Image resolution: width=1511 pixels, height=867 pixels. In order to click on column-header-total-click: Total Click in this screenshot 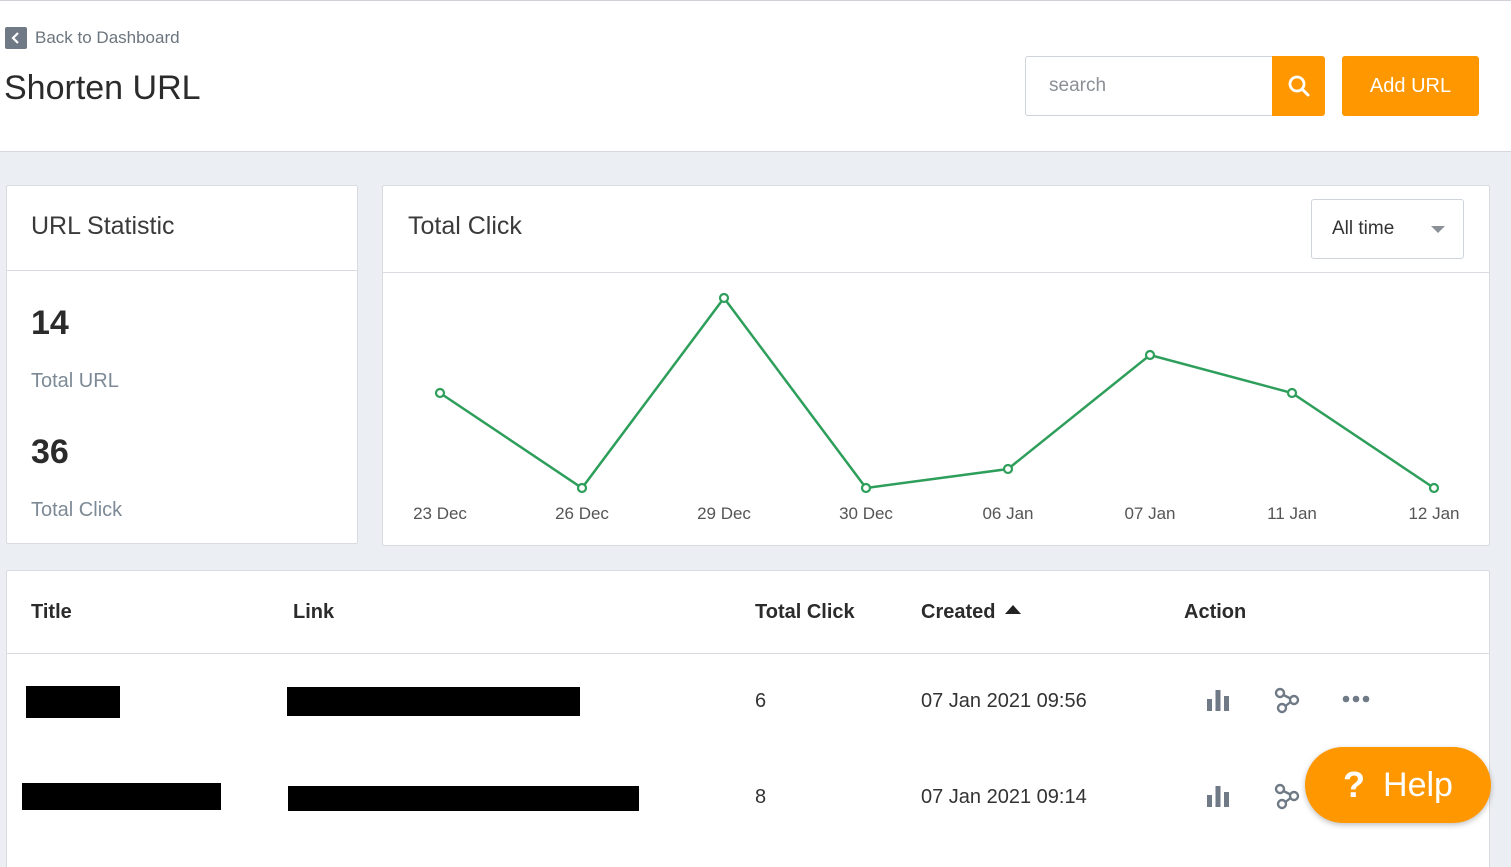, I will do `click(805, 612)`.